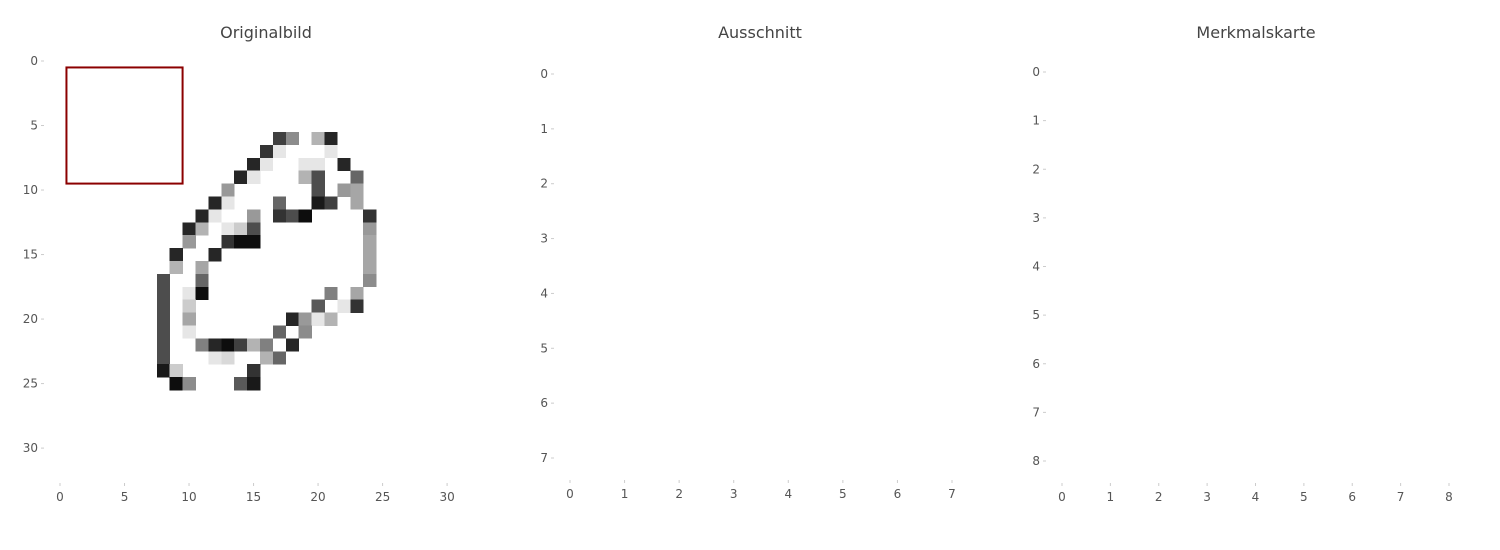 This screenshot has width=1500, height=550. I want to click on x-tick-label: 8, so click(1449, 497).